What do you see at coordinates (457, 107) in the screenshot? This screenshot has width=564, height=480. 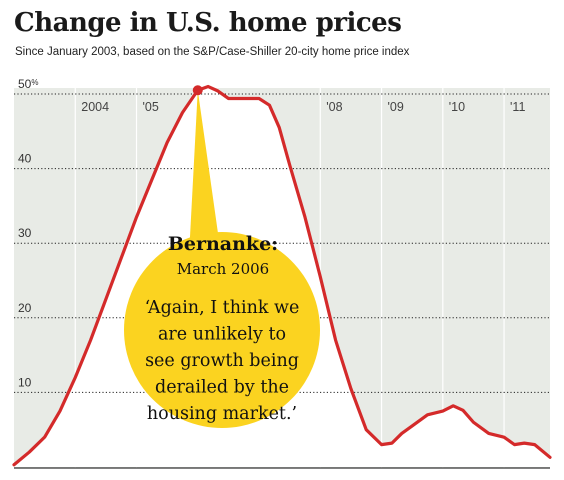 I see `x-tick-label-'10: '10` at bounding box center [457, 107].